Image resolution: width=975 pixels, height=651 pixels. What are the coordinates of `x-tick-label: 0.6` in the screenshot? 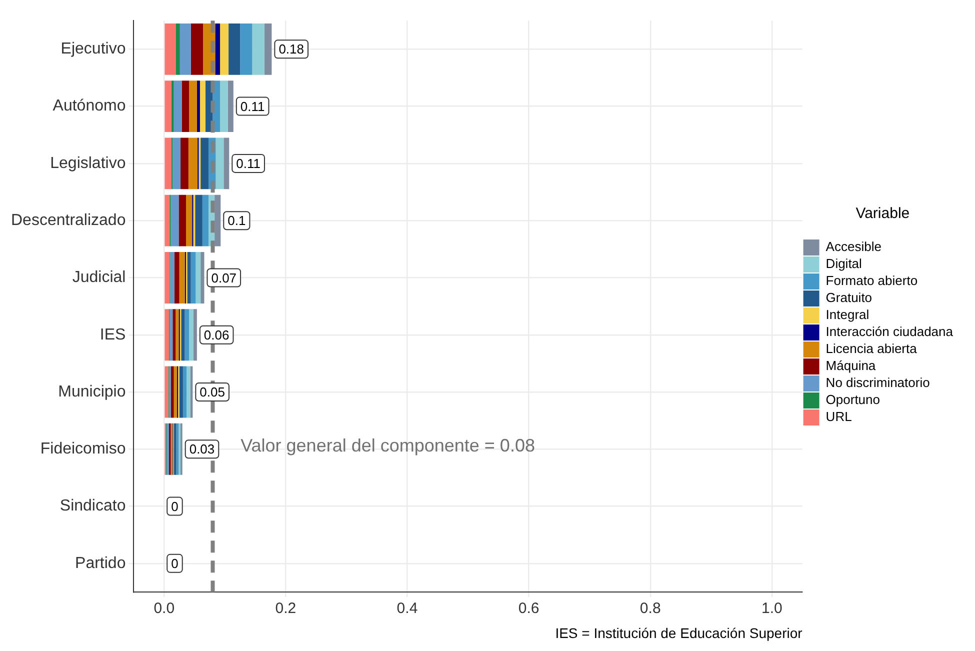 It's located at (529, 609).